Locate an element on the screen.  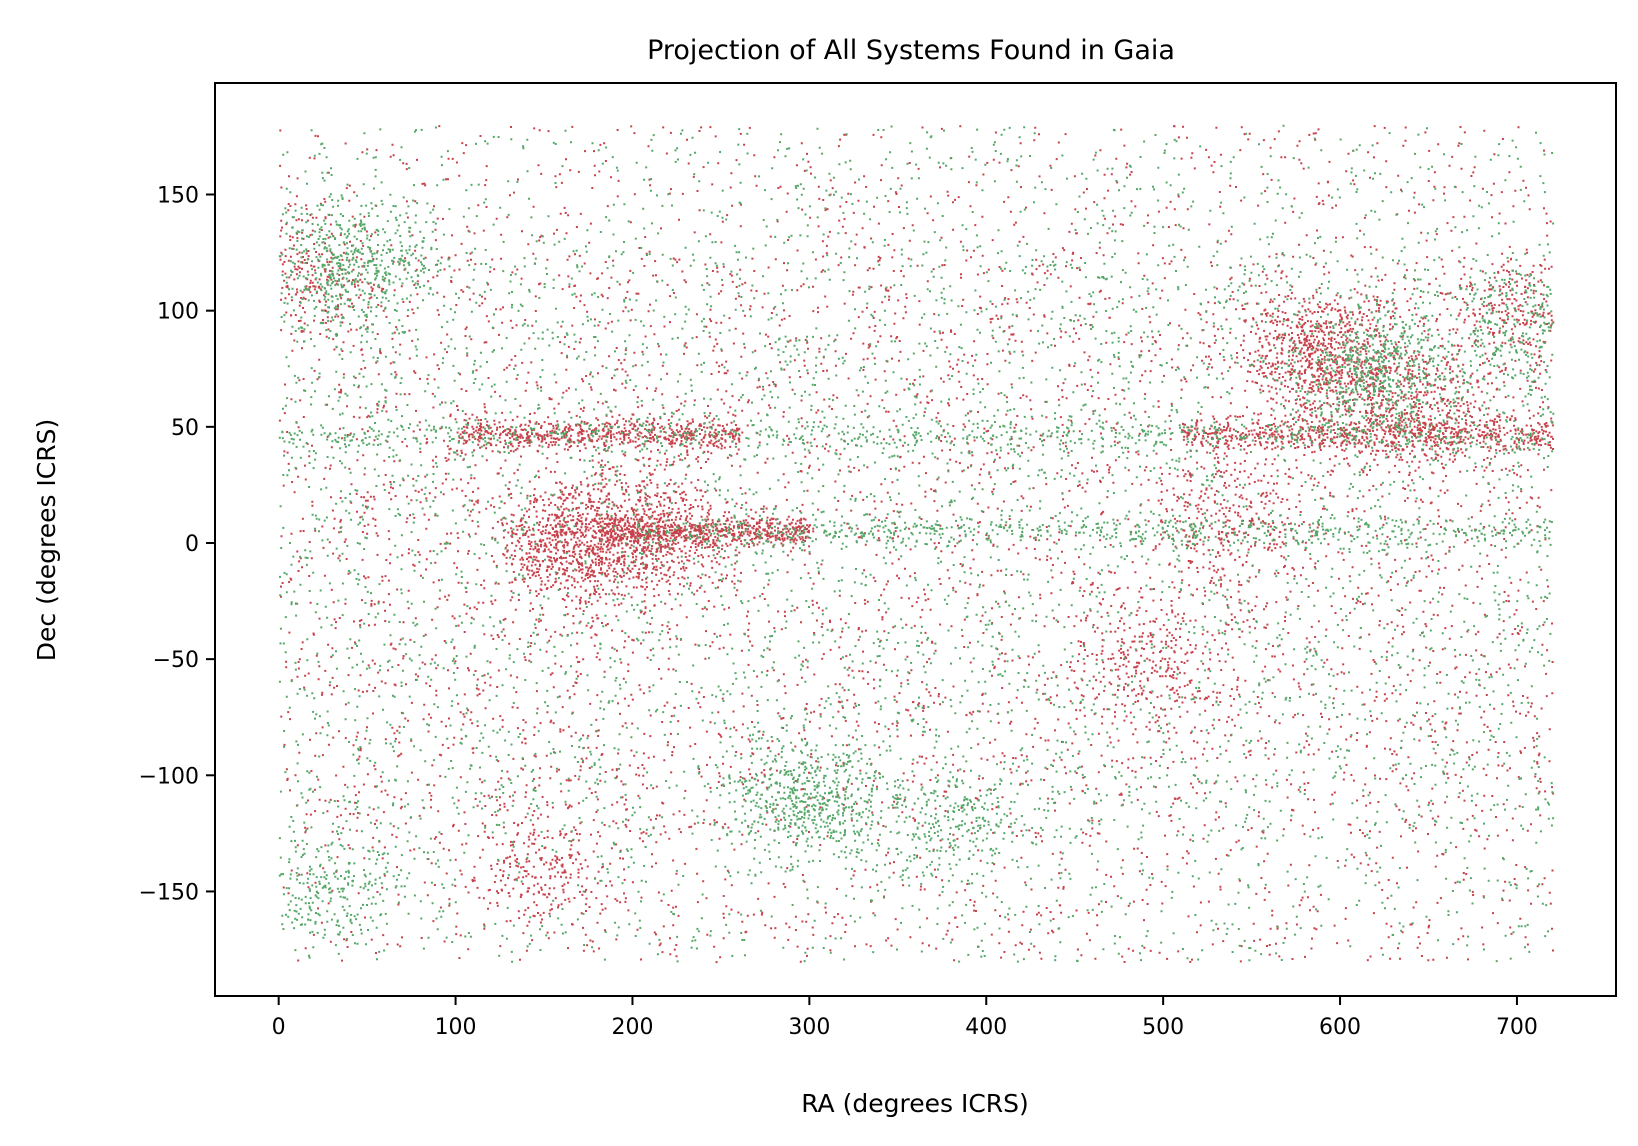
x-tick-label: 700 is located at coordinates (1517, 1027).